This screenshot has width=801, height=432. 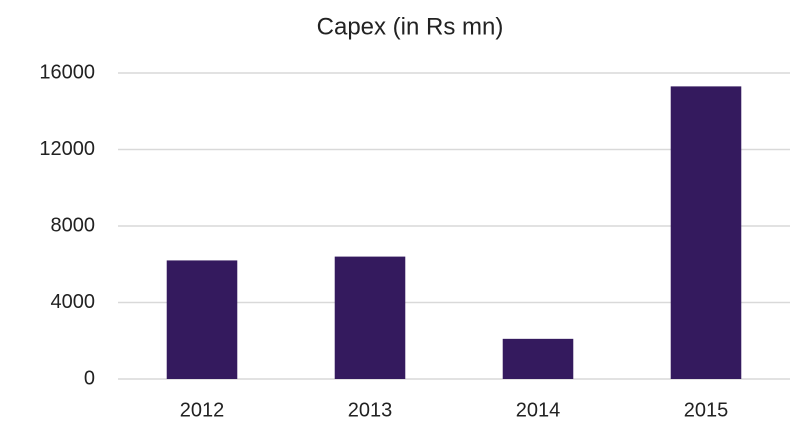 What do you see at coordinates (538, 410) in the screenshot?
I see `x-tick-label: 2014` at bounding box center [538, 410].